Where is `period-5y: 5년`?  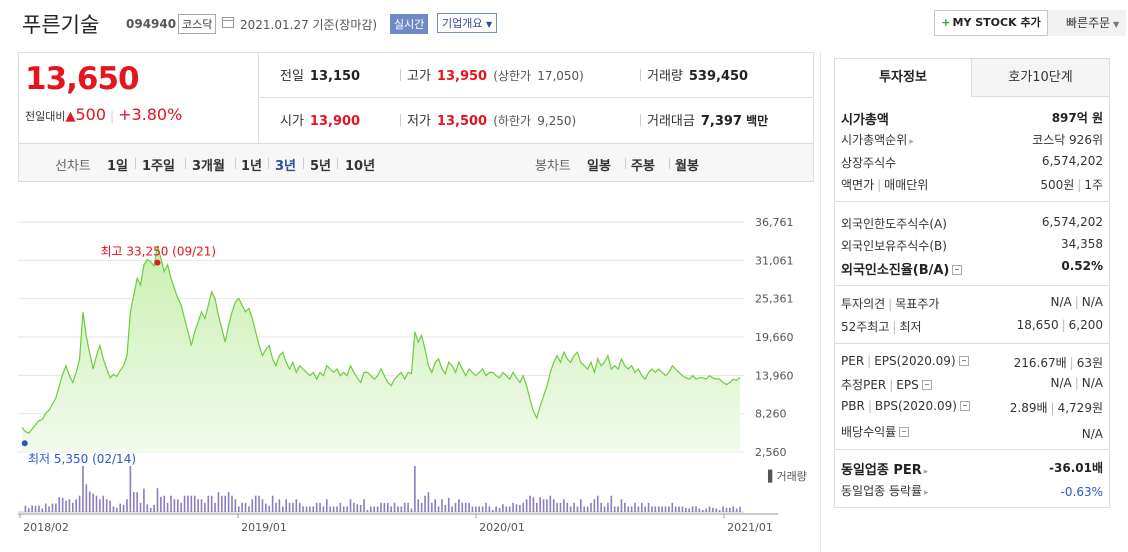 period-5y: 5년 is located at coordinates (321, 166).